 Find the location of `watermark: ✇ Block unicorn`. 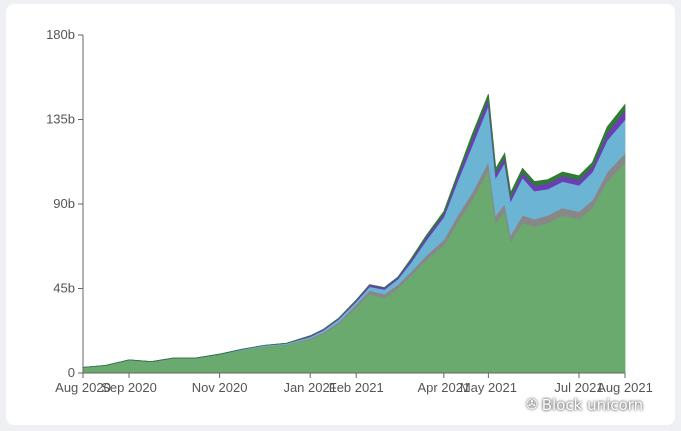

watermark: ✇ Block unicorn is located at coordinates (584, 405).